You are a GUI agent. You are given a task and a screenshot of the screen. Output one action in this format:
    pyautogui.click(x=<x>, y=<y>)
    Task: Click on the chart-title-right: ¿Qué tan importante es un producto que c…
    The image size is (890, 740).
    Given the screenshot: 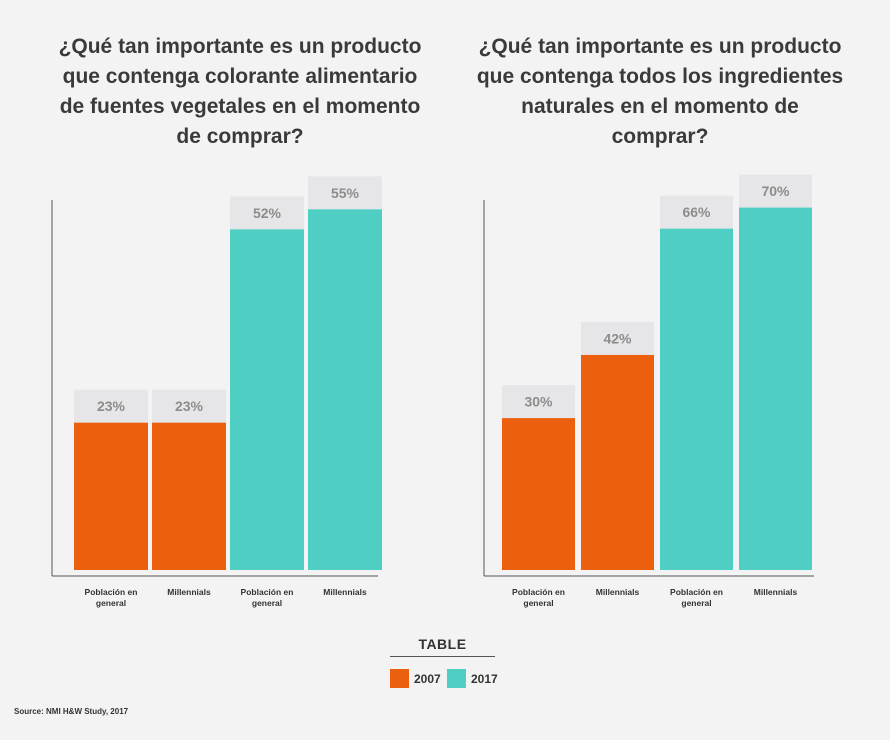 What is the action you would take?
    pyautogui.click(x=660, y=91)
    